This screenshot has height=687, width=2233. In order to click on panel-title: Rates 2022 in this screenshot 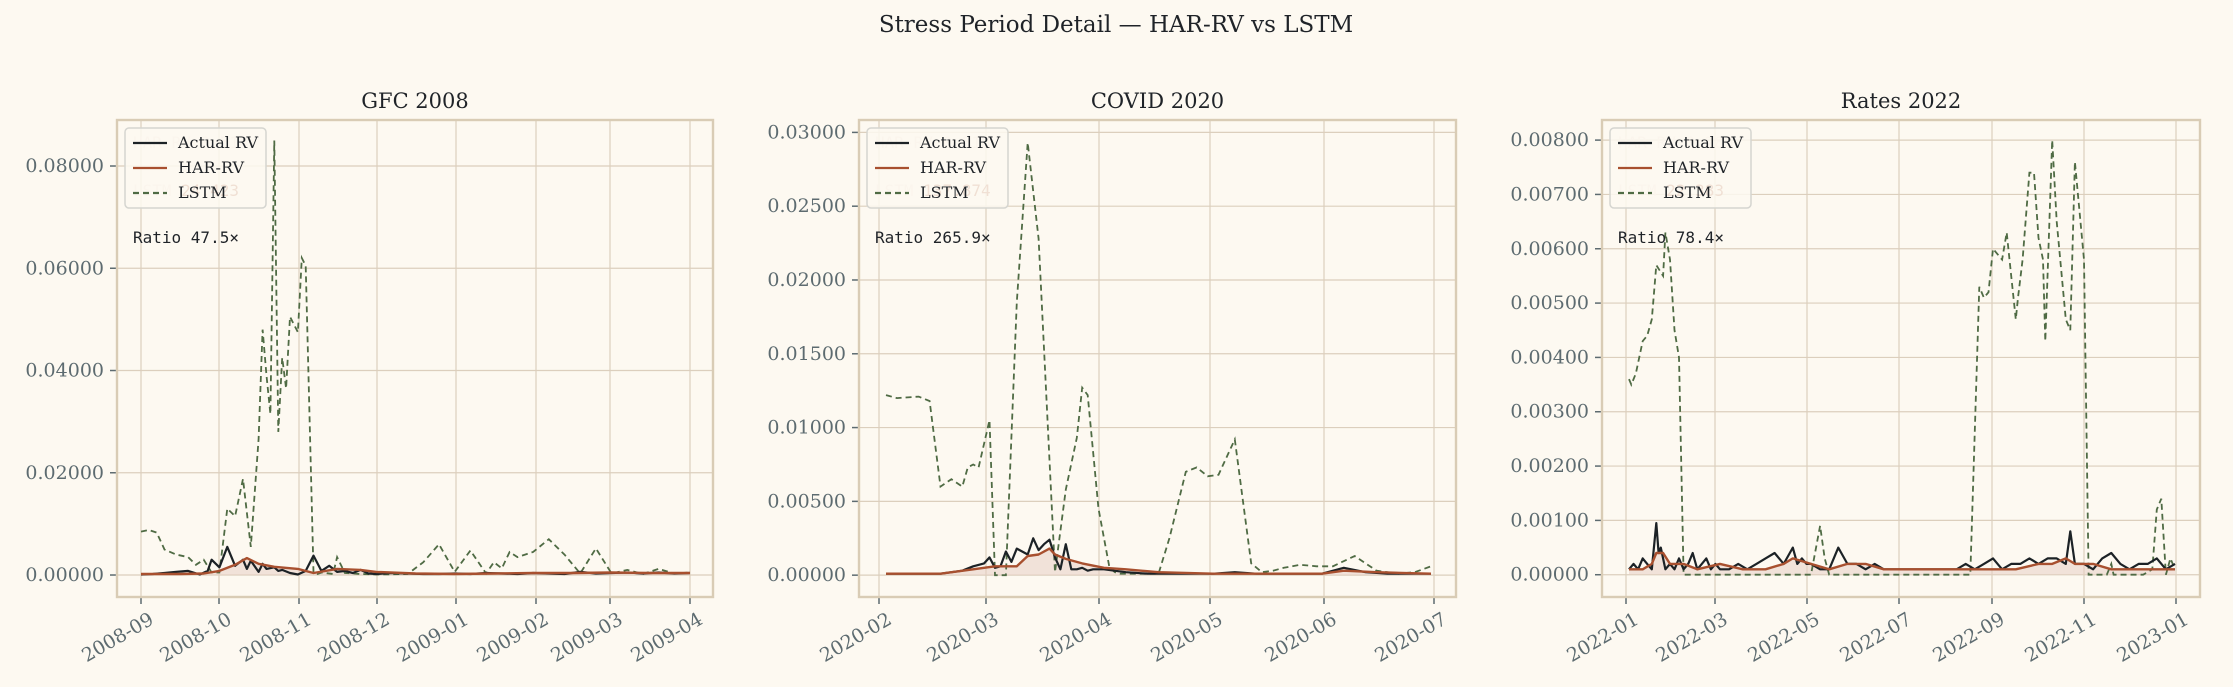, I will do `click(1901, 101)`.